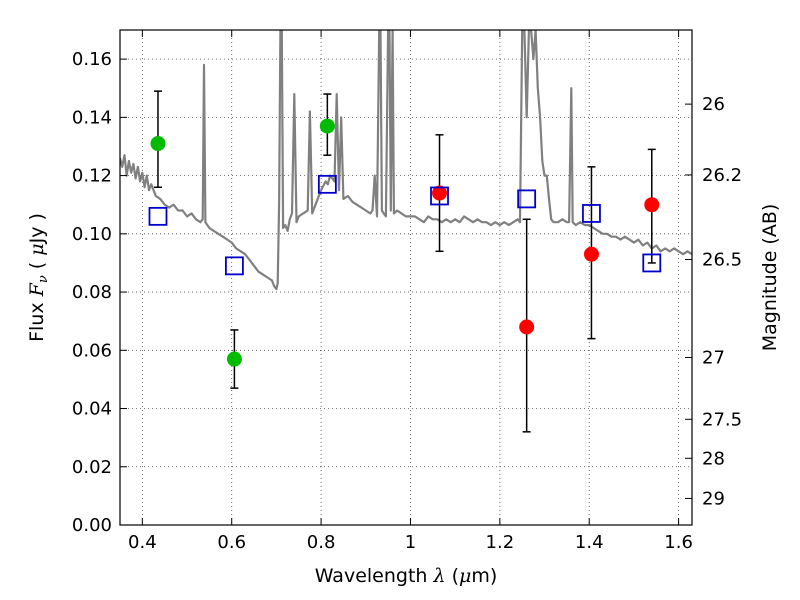 This screenshot has width=800, height=600. Describe the element at coordinates (452, 576) in the screenshot. I see `x-axis-unit: (` at that location.